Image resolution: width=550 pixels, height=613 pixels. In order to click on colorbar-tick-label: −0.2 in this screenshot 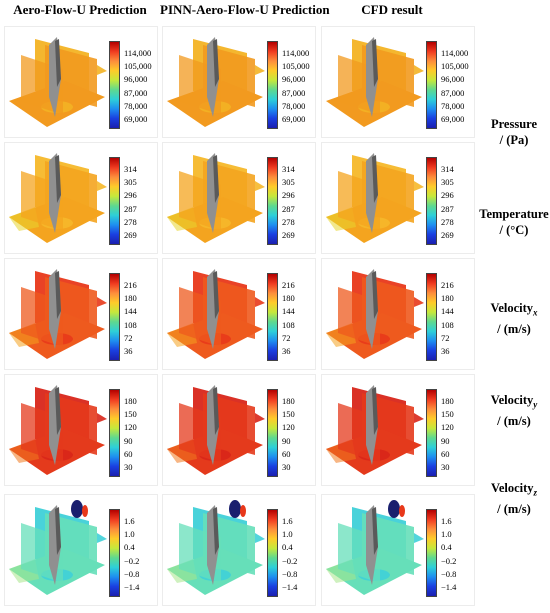, I will do `click(449, 560)`.